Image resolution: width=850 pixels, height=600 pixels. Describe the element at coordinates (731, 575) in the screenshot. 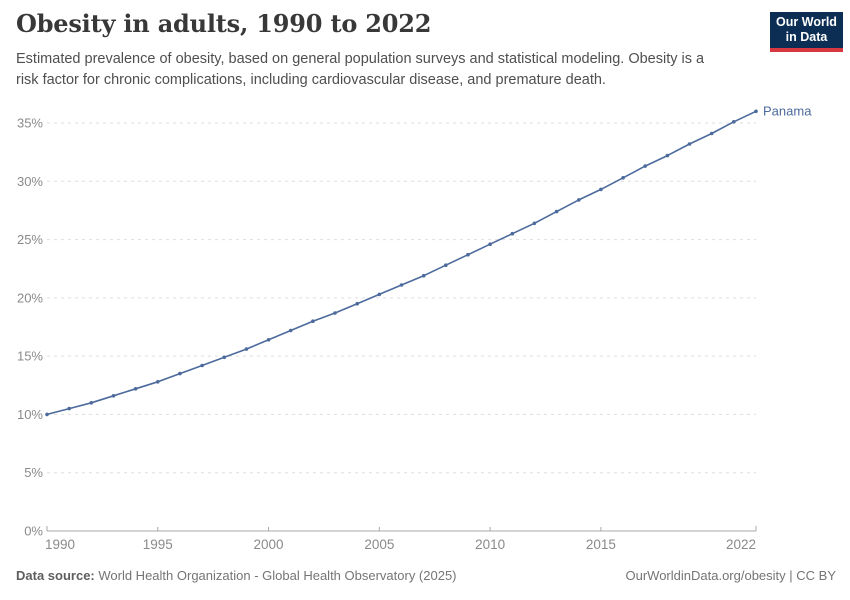

I see `credit-link: OurWorldinData.org/obesity | CC BY` at that location.